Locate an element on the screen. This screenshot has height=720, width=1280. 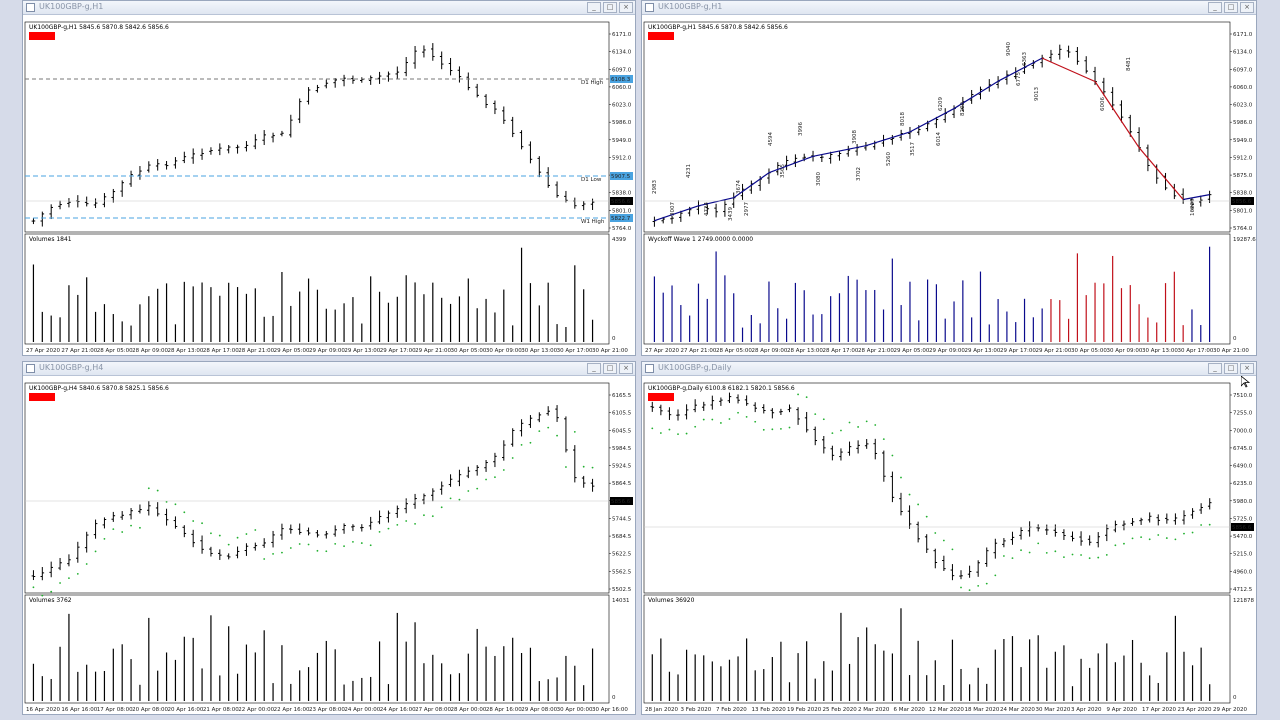
level-price-label: 5822.7 is located at coordinates (621, 219).